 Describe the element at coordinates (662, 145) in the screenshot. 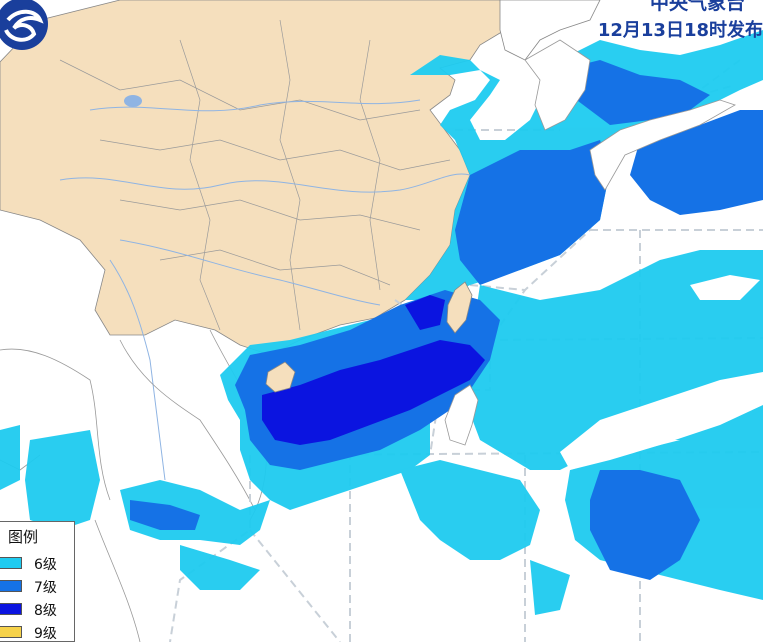

I see `japan-land` at that location.